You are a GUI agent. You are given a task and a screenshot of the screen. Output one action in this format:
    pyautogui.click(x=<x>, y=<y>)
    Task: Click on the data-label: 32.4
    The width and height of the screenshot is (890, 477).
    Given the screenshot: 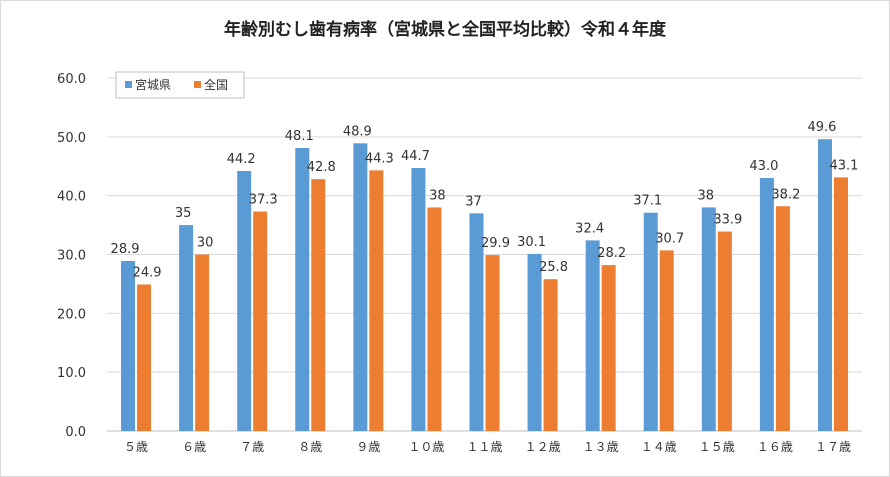 What is the action you would take?
    pyautogui.click(x=589, y=228)
    